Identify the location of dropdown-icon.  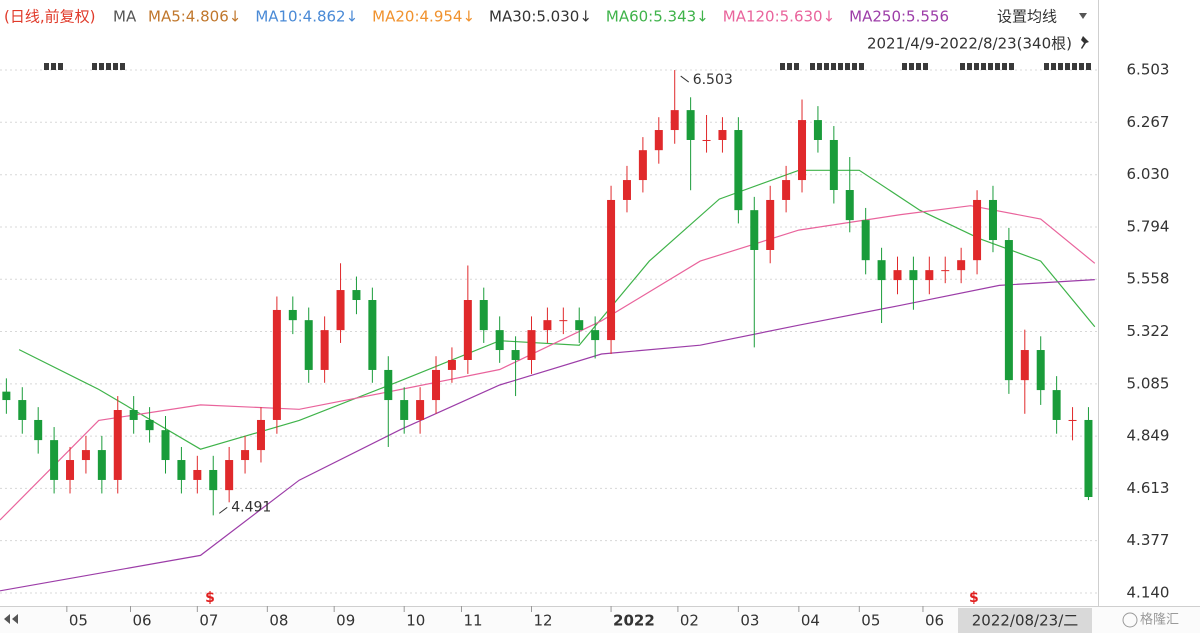
(1083, 16).